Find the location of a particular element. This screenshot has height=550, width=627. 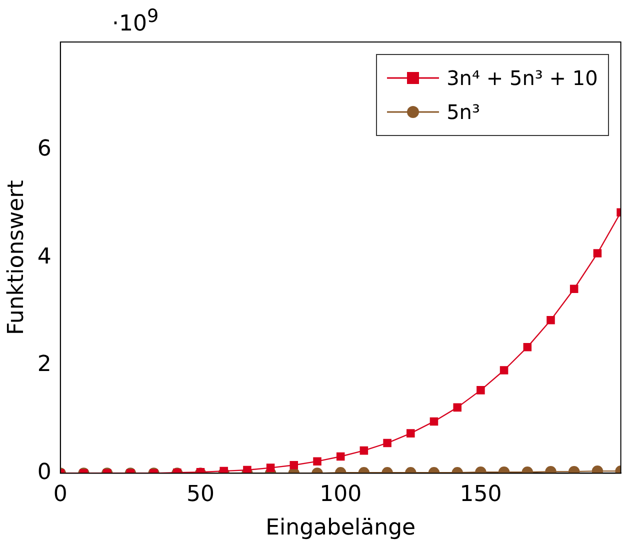

x-tick-label: 150 is located at coordinates (481, 495).